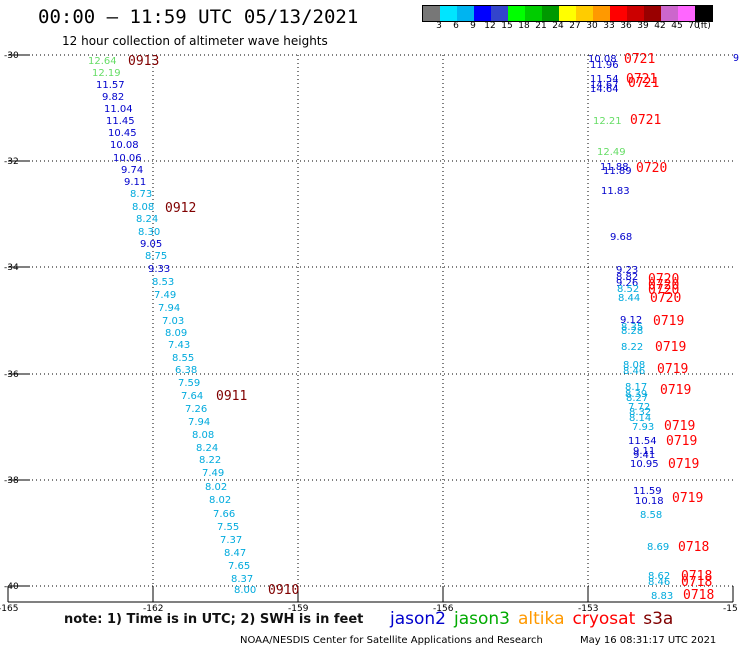  What do you see at coordinates (283, 590) in the screenshot?
I see `pass-time-label: 0910` at bounding box center [283, 590].